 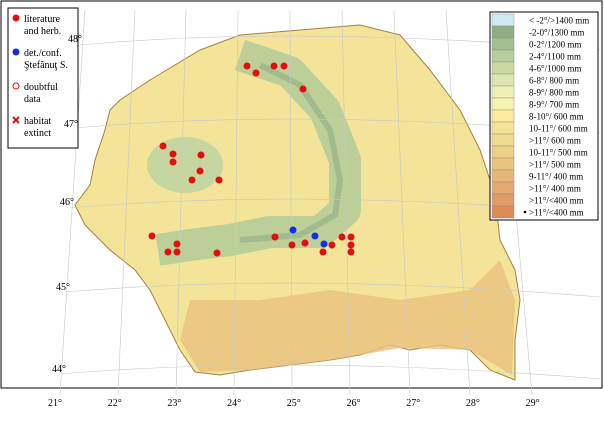 What do you see at coordinates (291, 152) in the screenshot?
I see `high-mountain` at bounding box center [291, 152].